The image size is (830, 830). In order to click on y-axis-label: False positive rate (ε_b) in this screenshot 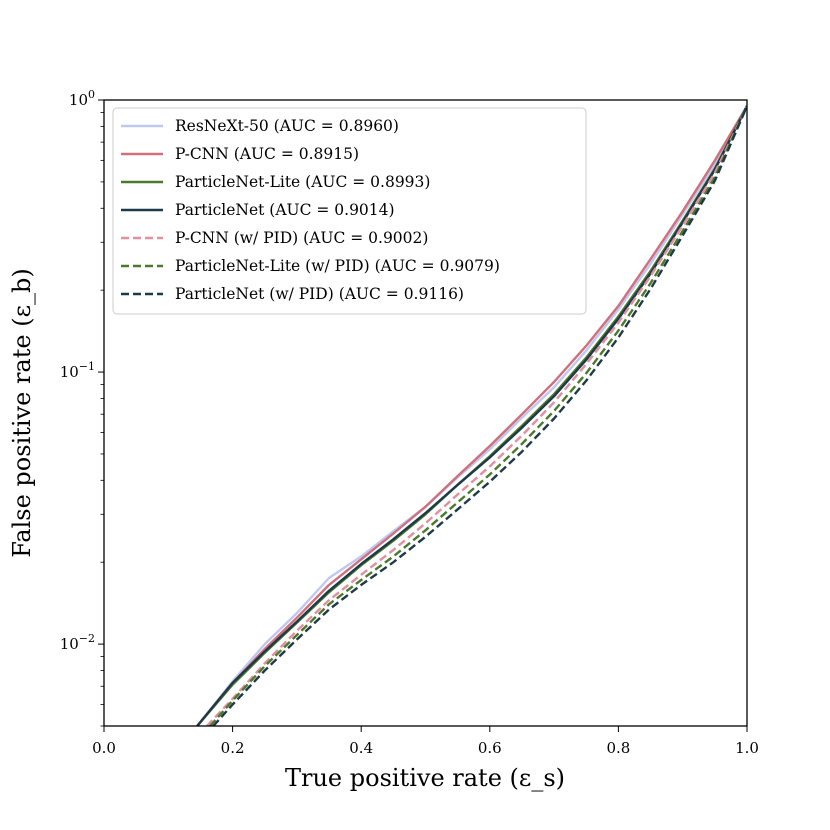, I will do `click(22, 412)`.